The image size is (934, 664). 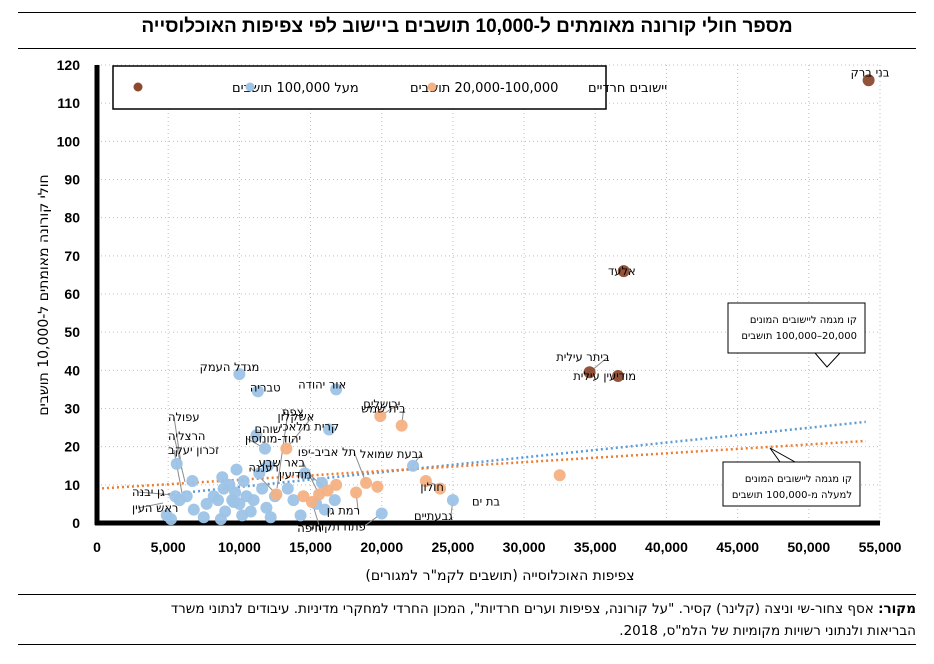 I want to click on point-label: באר שבע, so click(x=282, y=462).